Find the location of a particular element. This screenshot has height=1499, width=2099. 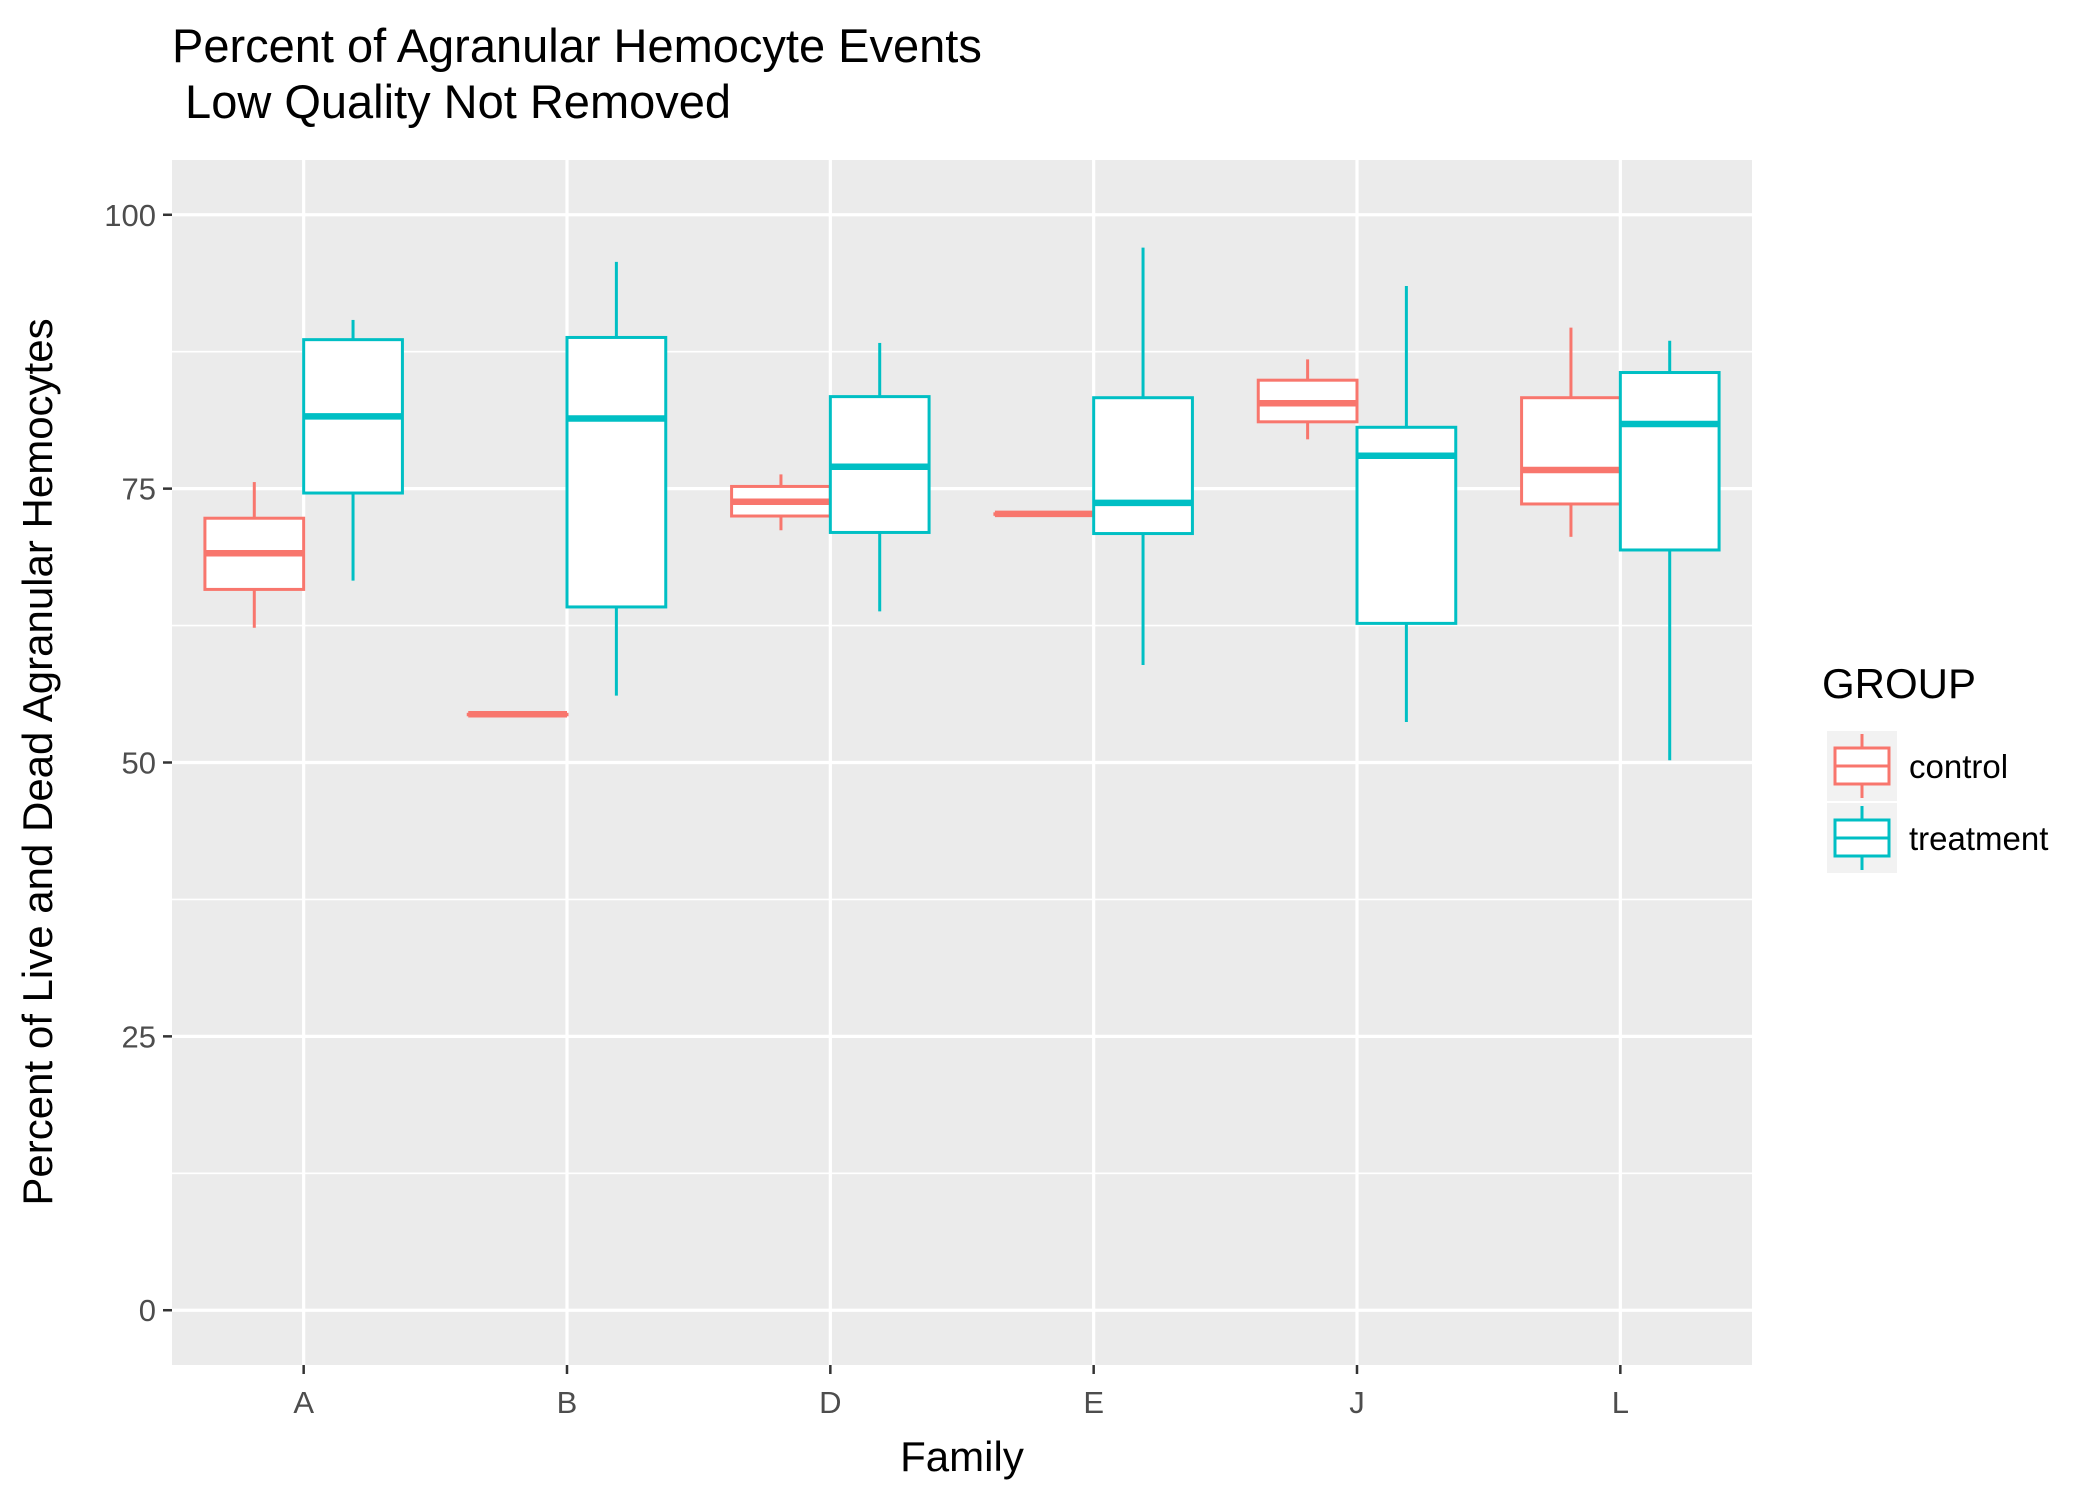

box-treatment-L is located at coordinates (1669, 550).